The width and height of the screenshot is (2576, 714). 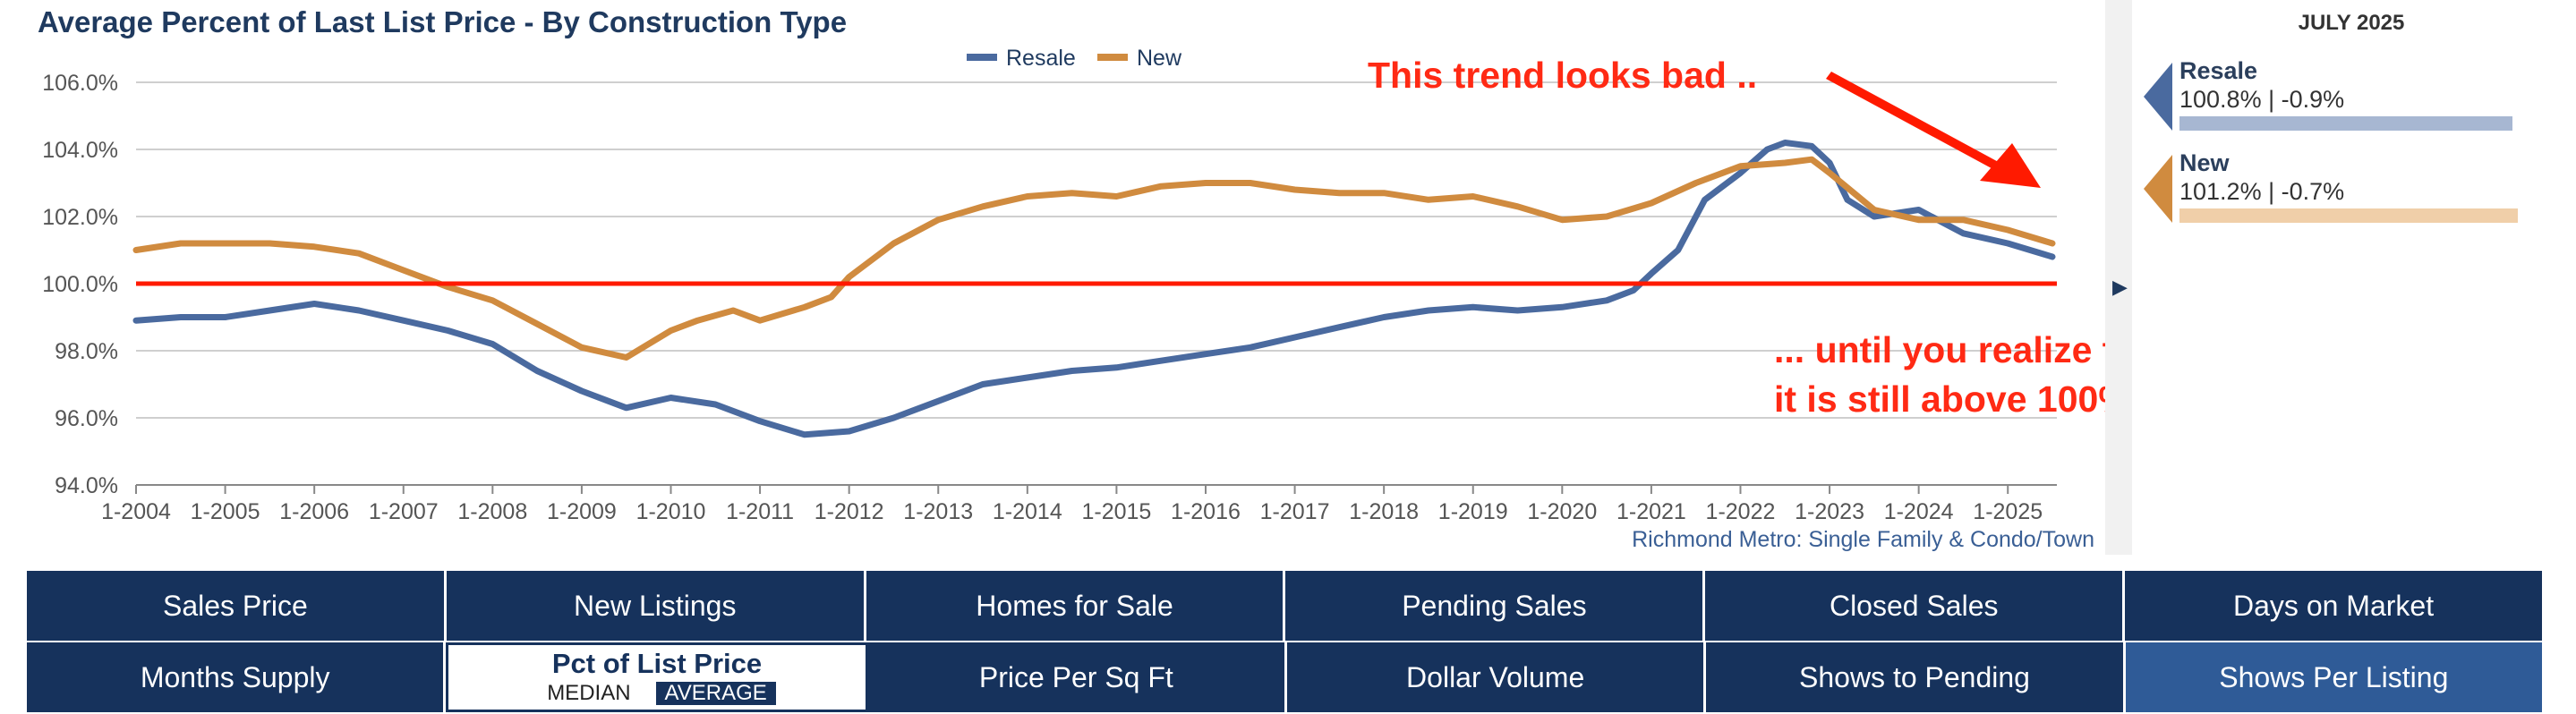 I want to click on side-card-new: New 101.2% | -0.7%, so click(x=2341, y=190).